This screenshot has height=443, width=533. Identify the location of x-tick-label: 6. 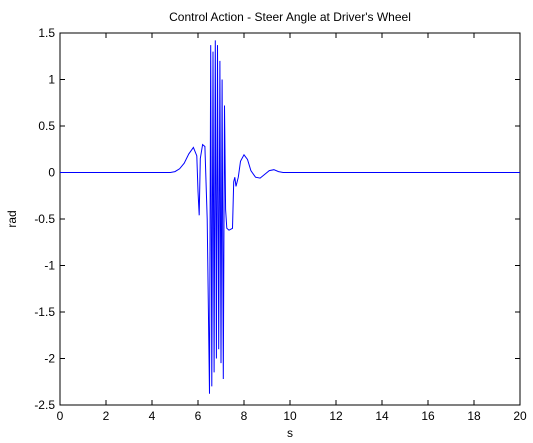
(198, 416).